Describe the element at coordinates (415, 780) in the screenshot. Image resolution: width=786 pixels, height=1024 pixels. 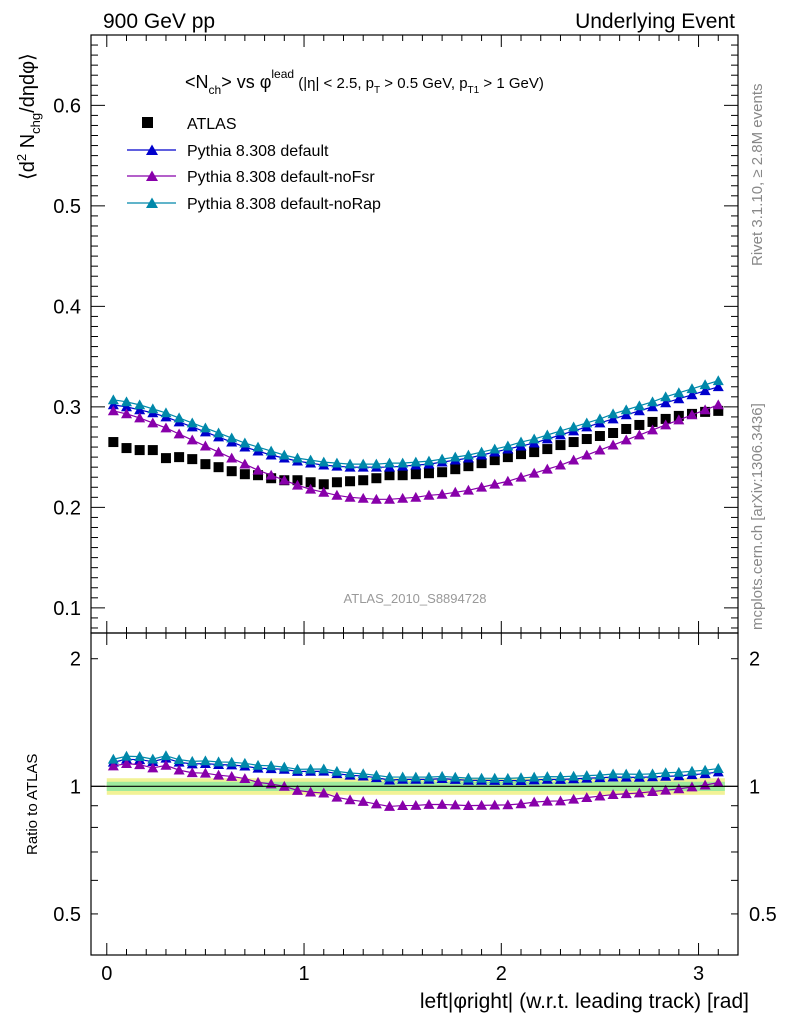
I see `ratio-panel-series` at that location.